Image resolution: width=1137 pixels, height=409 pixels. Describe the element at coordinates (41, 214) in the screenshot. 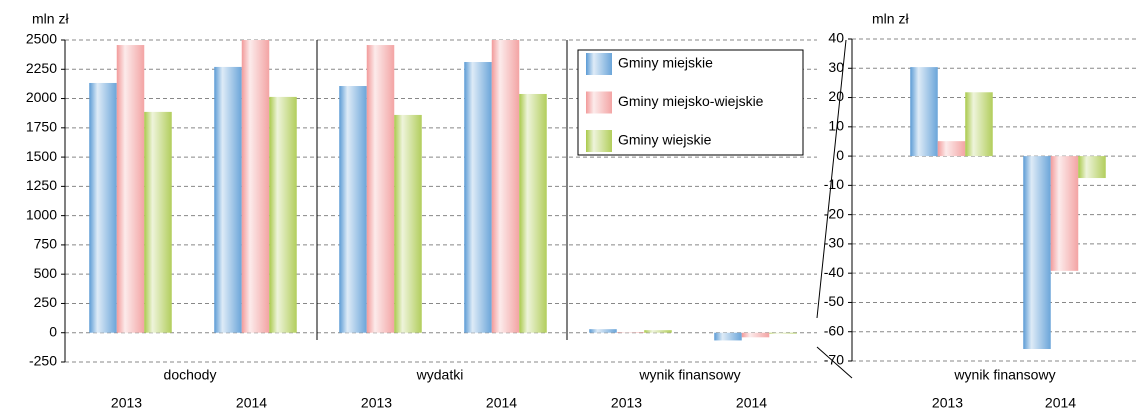

I see `y-tick-label: 1000` at that location.